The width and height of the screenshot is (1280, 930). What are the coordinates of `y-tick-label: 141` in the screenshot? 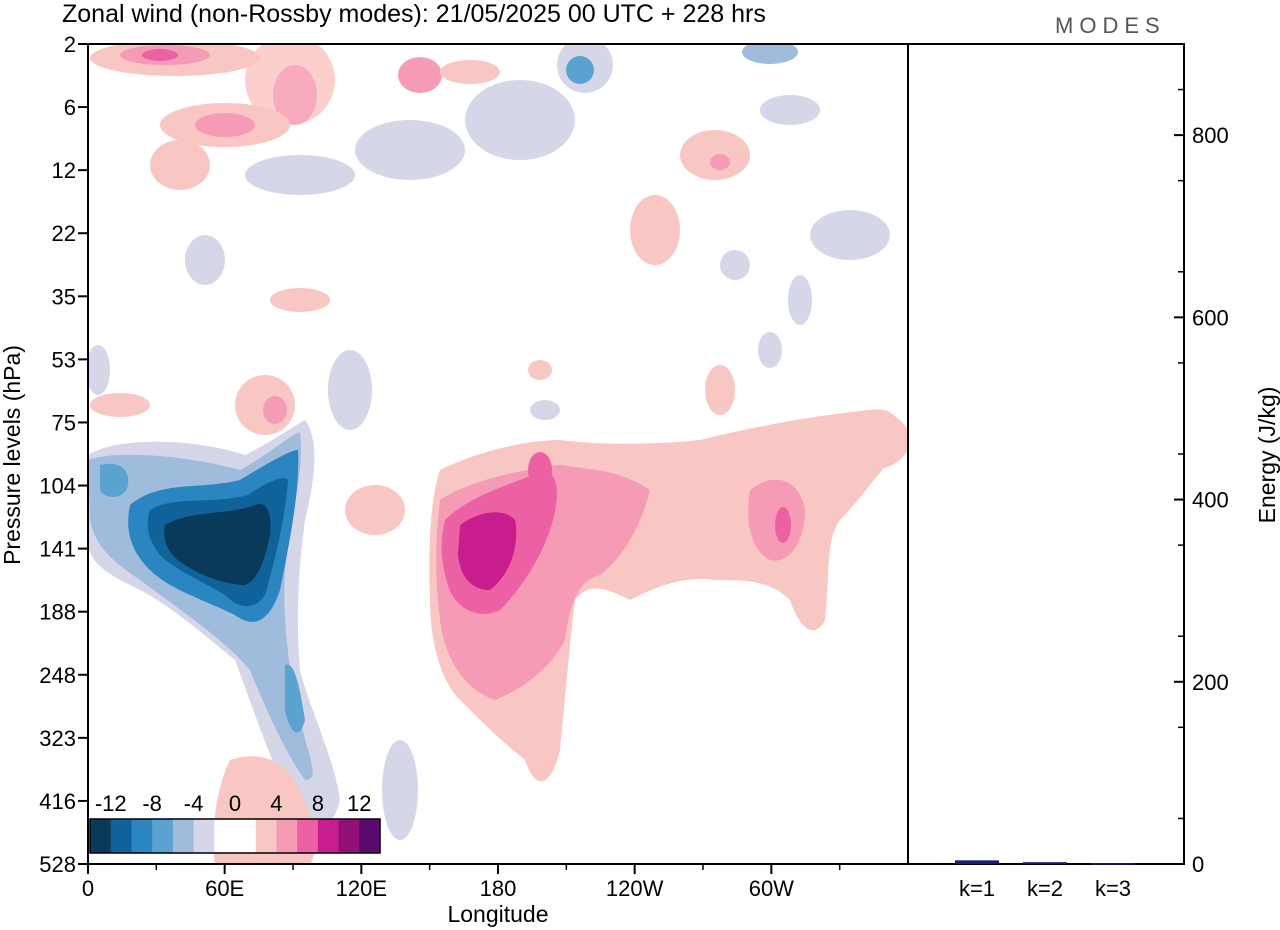 It's located at (57, 549).